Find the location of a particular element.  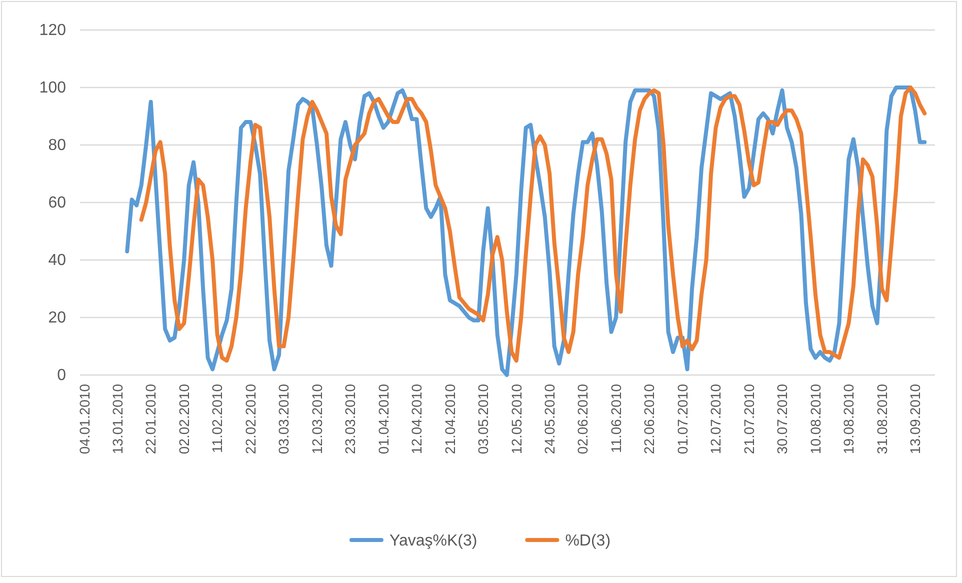

x-tick-label: 12.03.2010 is located at coordinates (316, 419).